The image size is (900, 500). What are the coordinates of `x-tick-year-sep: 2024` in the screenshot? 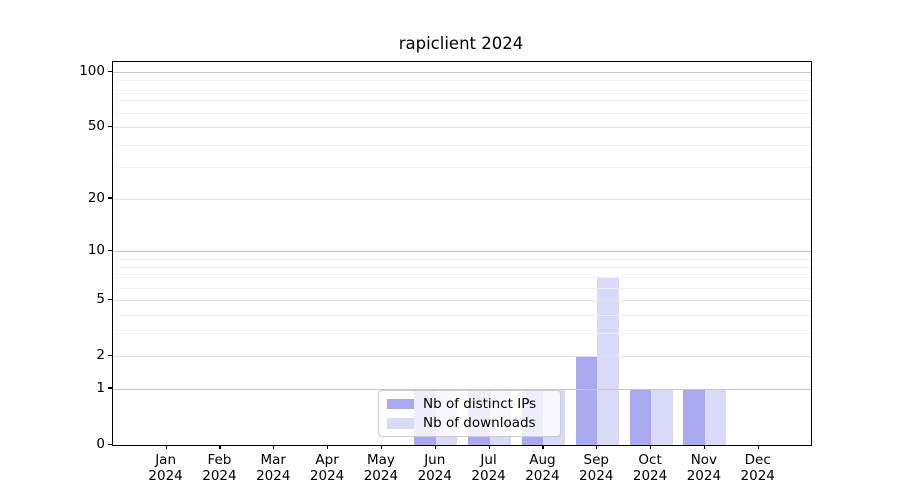 It's located at (596, 476).